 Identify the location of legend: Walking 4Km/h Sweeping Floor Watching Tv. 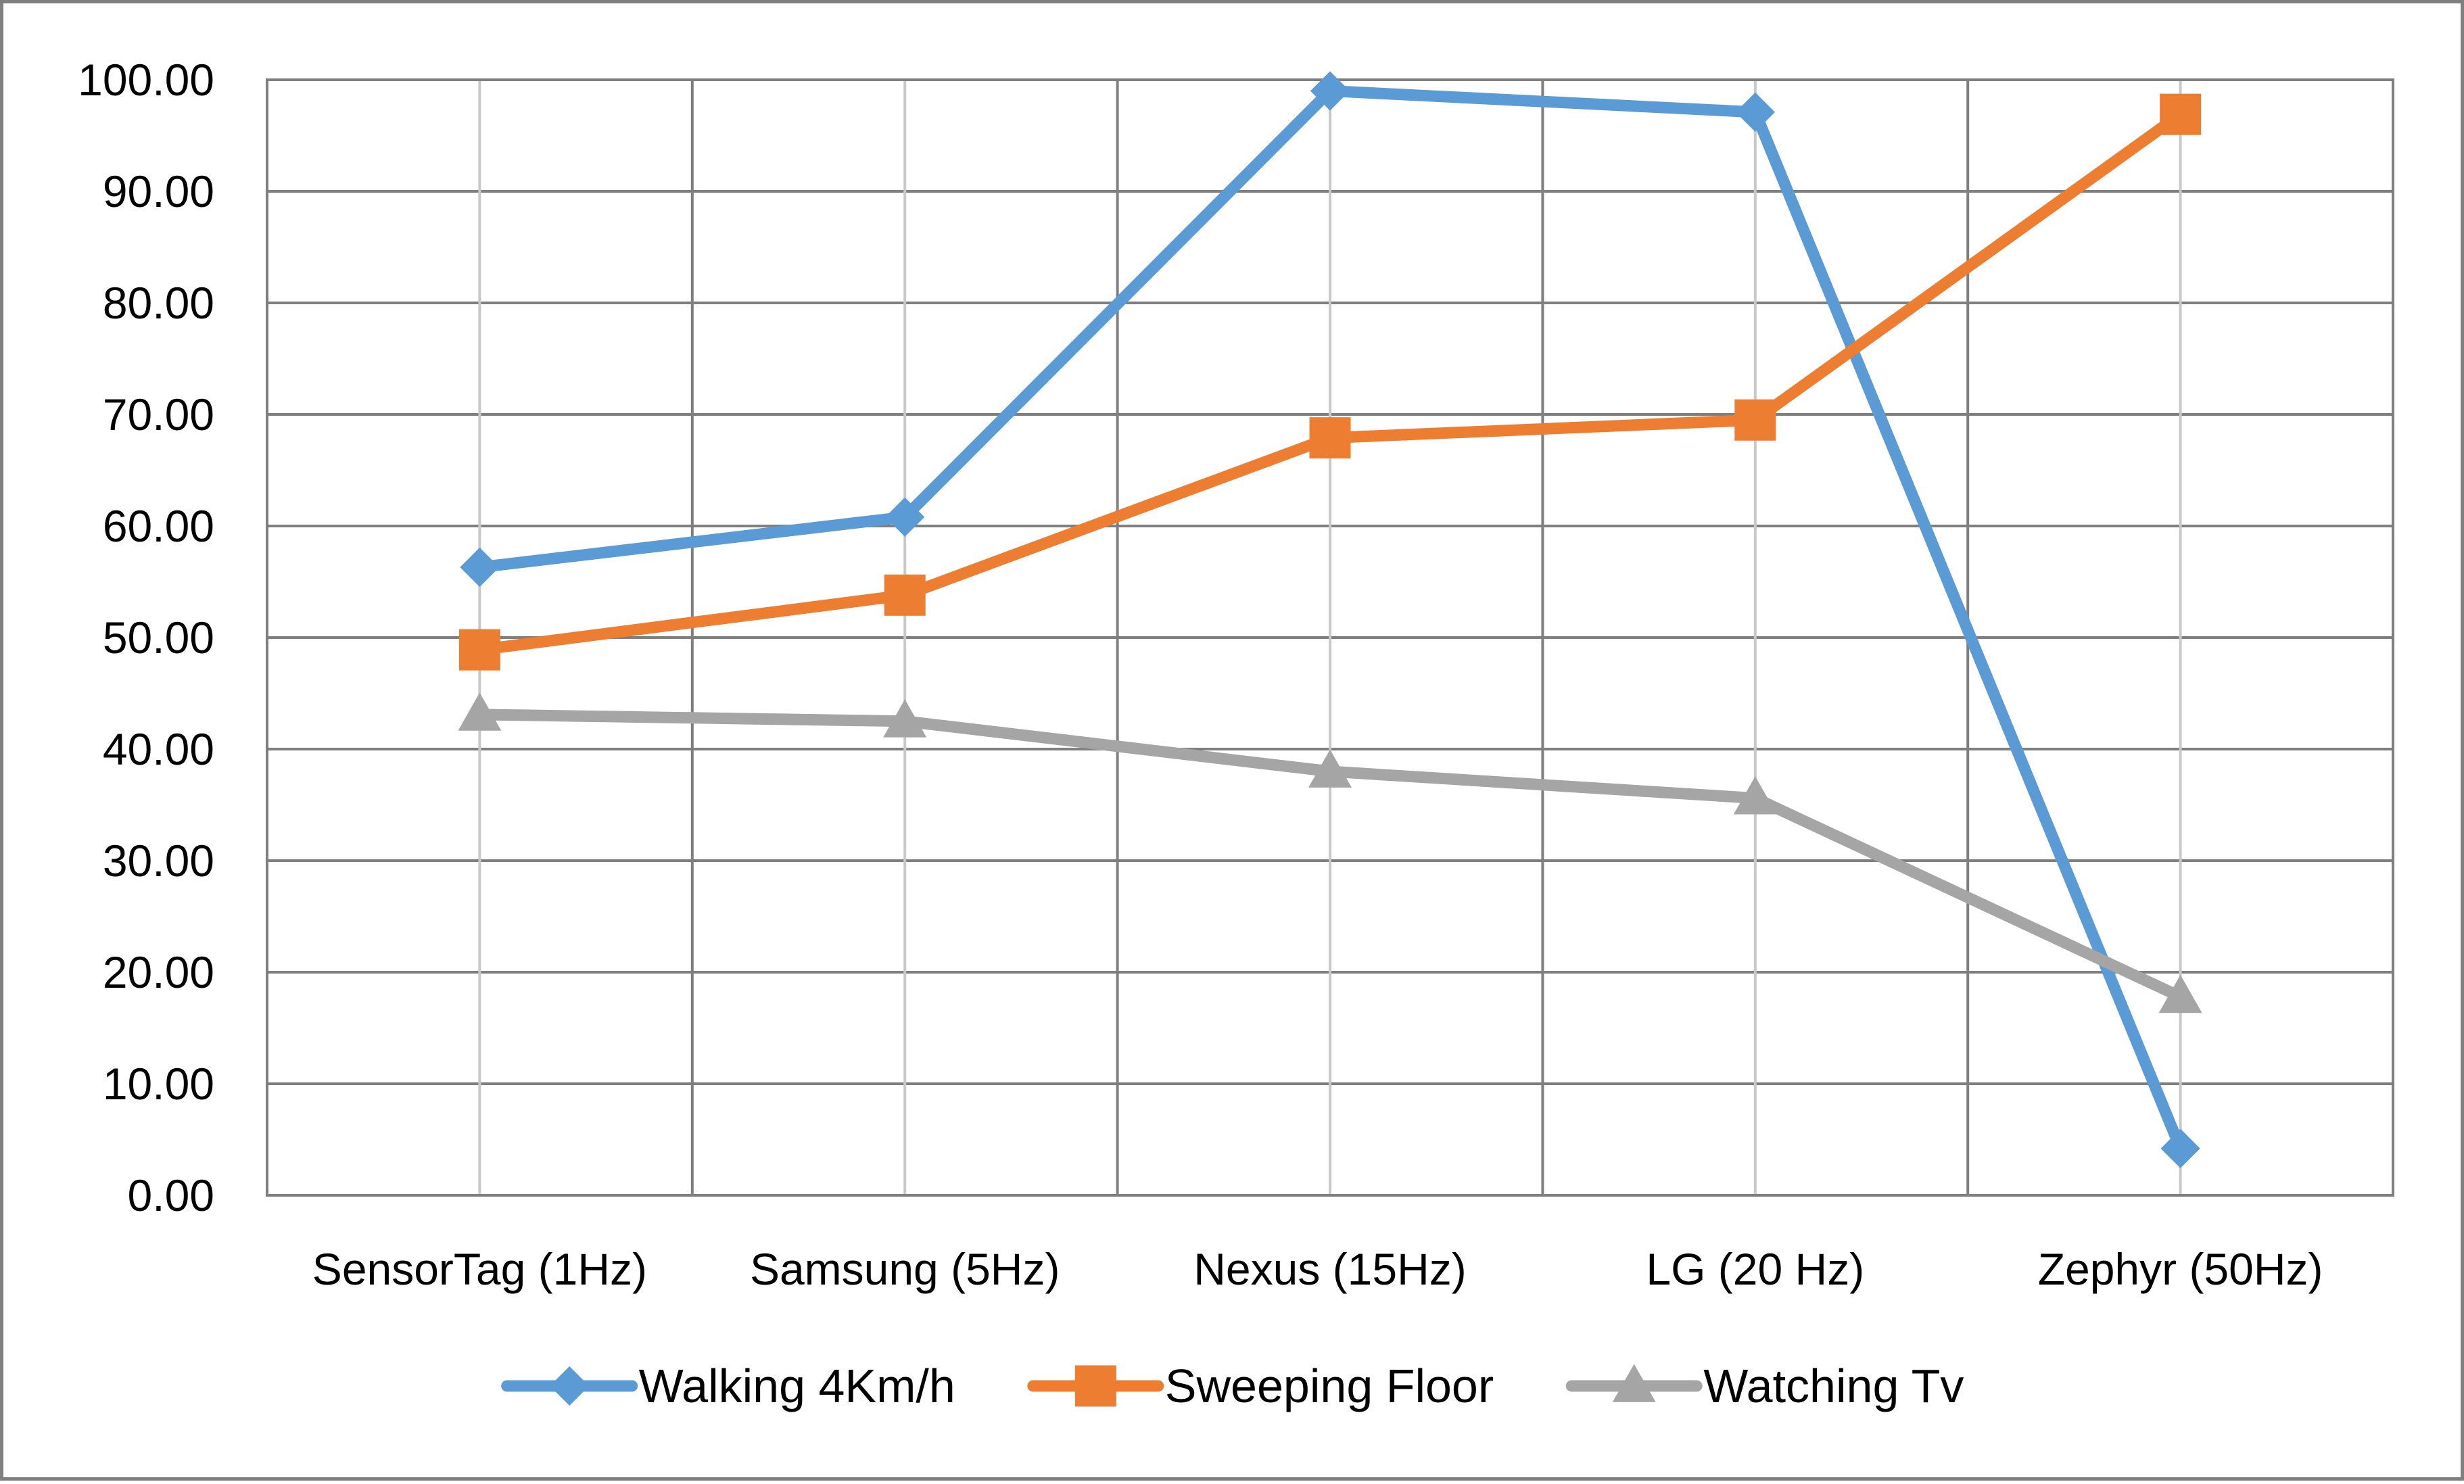
(1232, 1386).